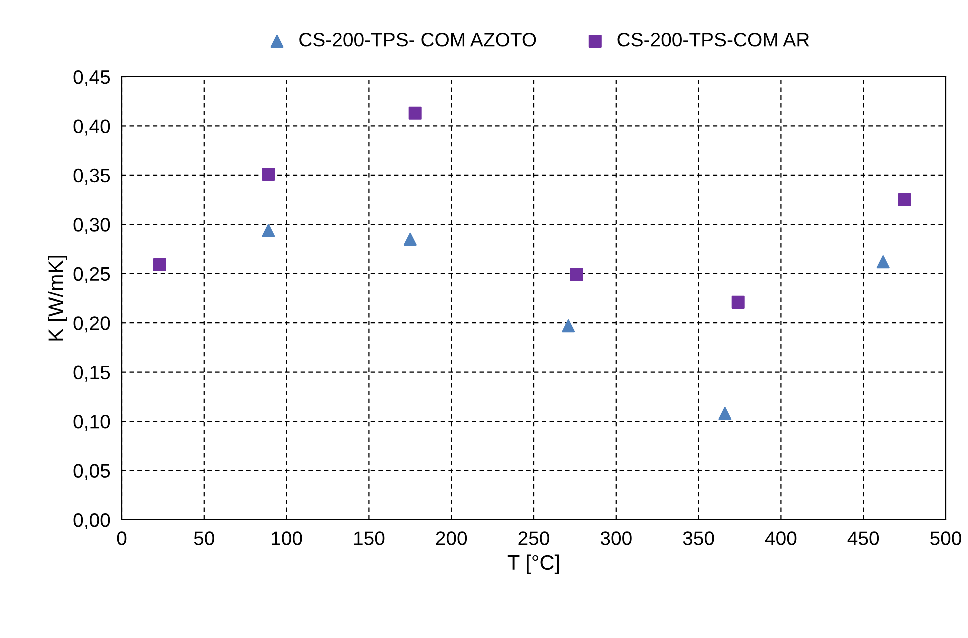 The image size is (968, 638). What do you see at coordinates (864, 539) in the screenshot?
I see `x-tick-label: 450` at bounding box center [864, 539].